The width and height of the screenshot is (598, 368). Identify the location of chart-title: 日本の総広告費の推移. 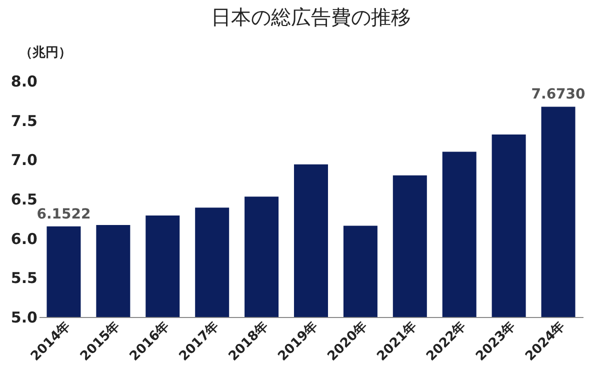
(311, 17).